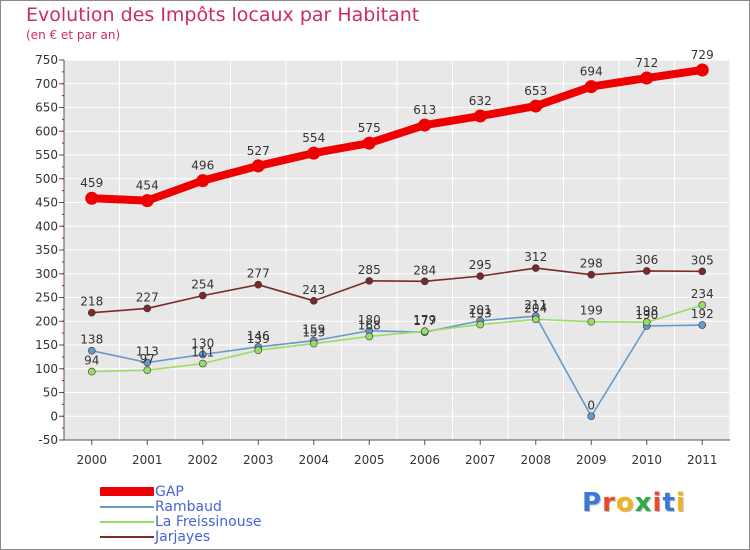 The image size is (750, 550). I want to click on data-label: 211, so click(535, 305).